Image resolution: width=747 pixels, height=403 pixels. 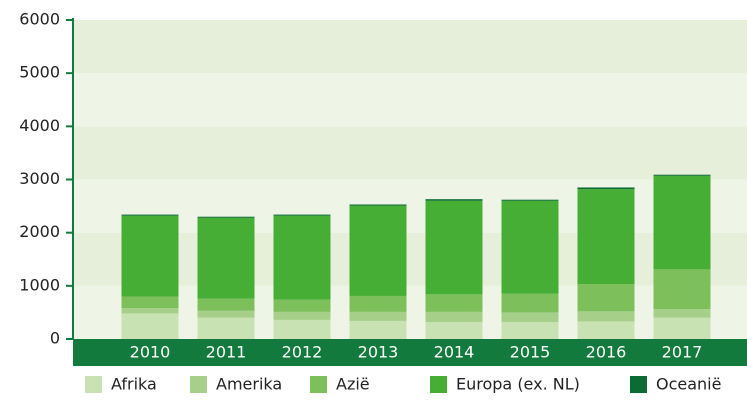 I want to click on x-tick-label: 2011, so click(x=226, y=352).